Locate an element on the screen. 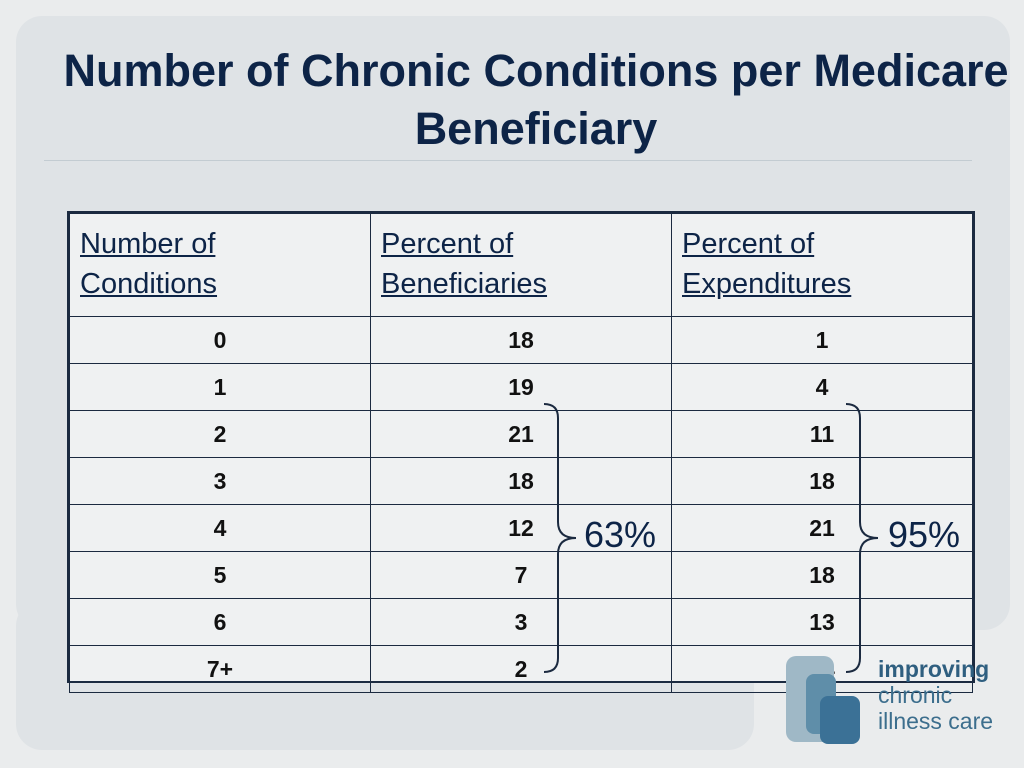  title-divider is located at coordinates (508, 160).